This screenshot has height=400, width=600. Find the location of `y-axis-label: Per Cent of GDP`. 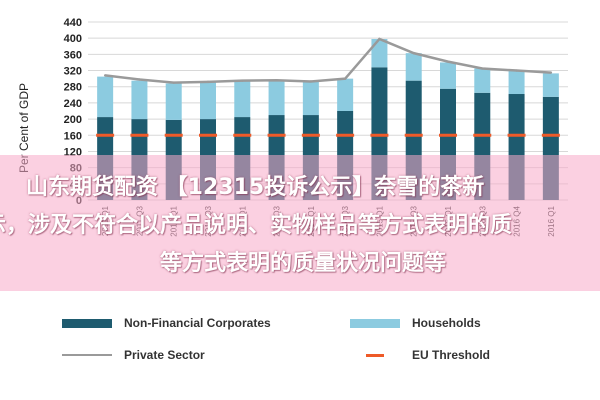

y-axis-label: Per Cent of GDP is located at coordinates (24, 128).